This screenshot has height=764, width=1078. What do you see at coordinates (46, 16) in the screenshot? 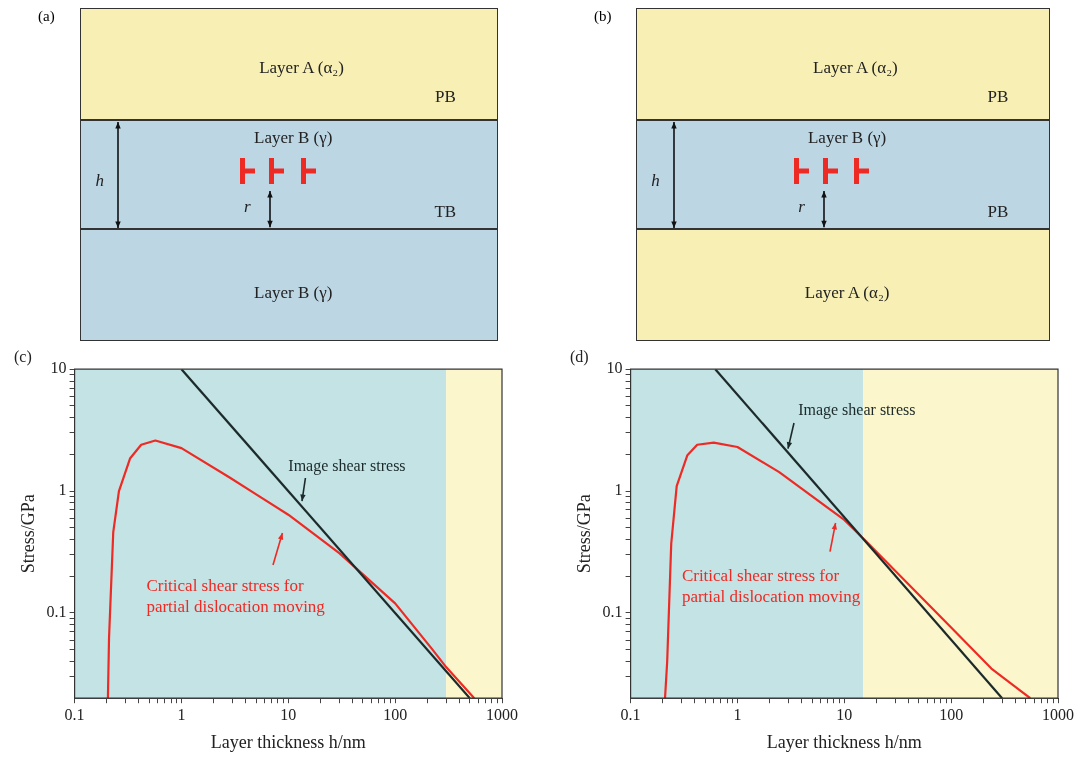
I see `text: (a)` at bounding box center [46, 16].